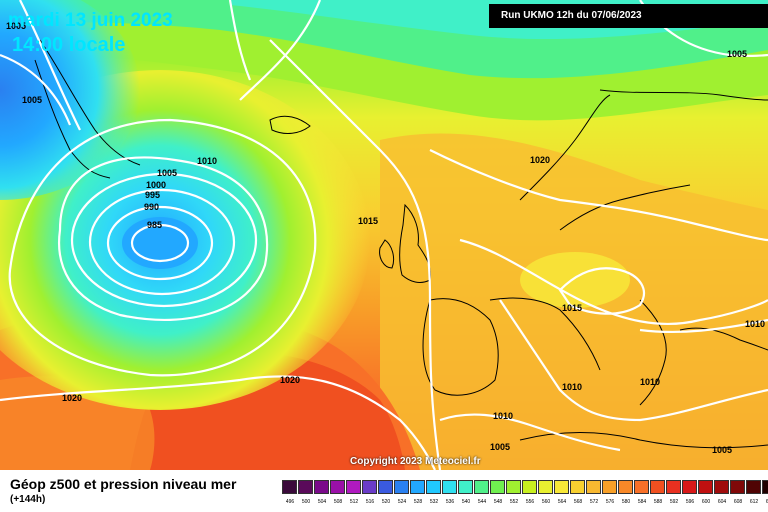 This screenshot has width=768, height=512. Describe the element at coordinates (546, 502) in the screenshot. I see `scale-value: 560` at that location.